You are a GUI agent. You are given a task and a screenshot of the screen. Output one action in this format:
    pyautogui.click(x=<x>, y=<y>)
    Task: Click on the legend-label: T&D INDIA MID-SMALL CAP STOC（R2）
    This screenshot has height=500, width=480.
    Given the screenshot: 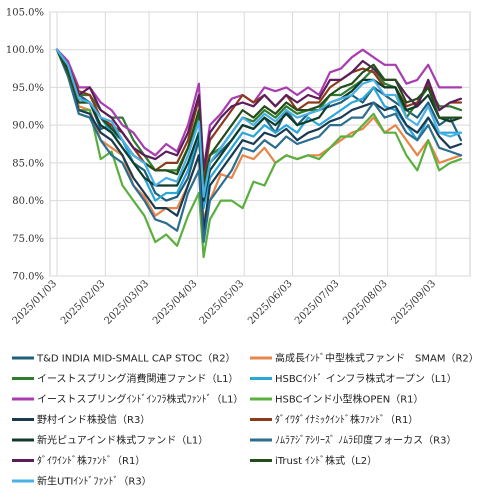 What is the action you would take?
    pyautogui.click(x=136, y=359)
    